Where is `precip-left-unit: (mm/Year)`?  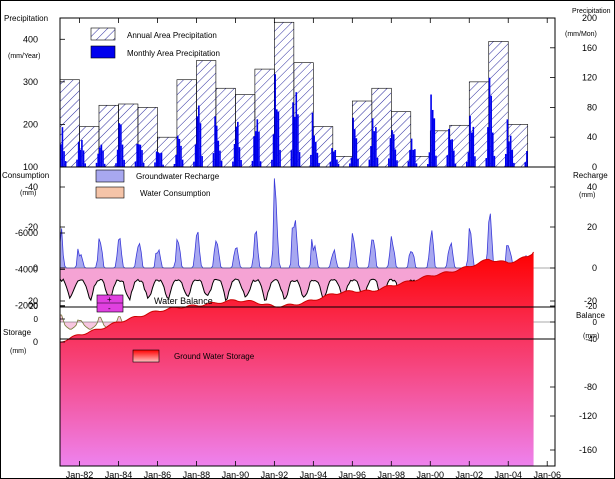
precip-left-unit: (mm/Year) is located at coordinates (24, 56).